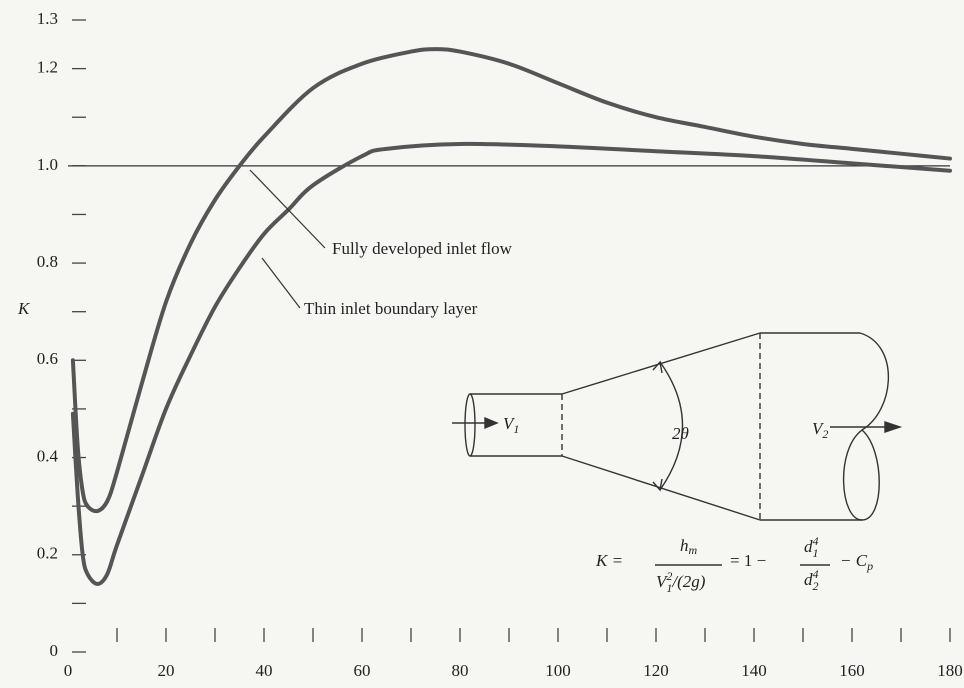 The width and height of the screenshot is (964, 688). Describe the element at coordinates (166, 670) in the screenshot. I see `x-tick-label: 20` at that location.